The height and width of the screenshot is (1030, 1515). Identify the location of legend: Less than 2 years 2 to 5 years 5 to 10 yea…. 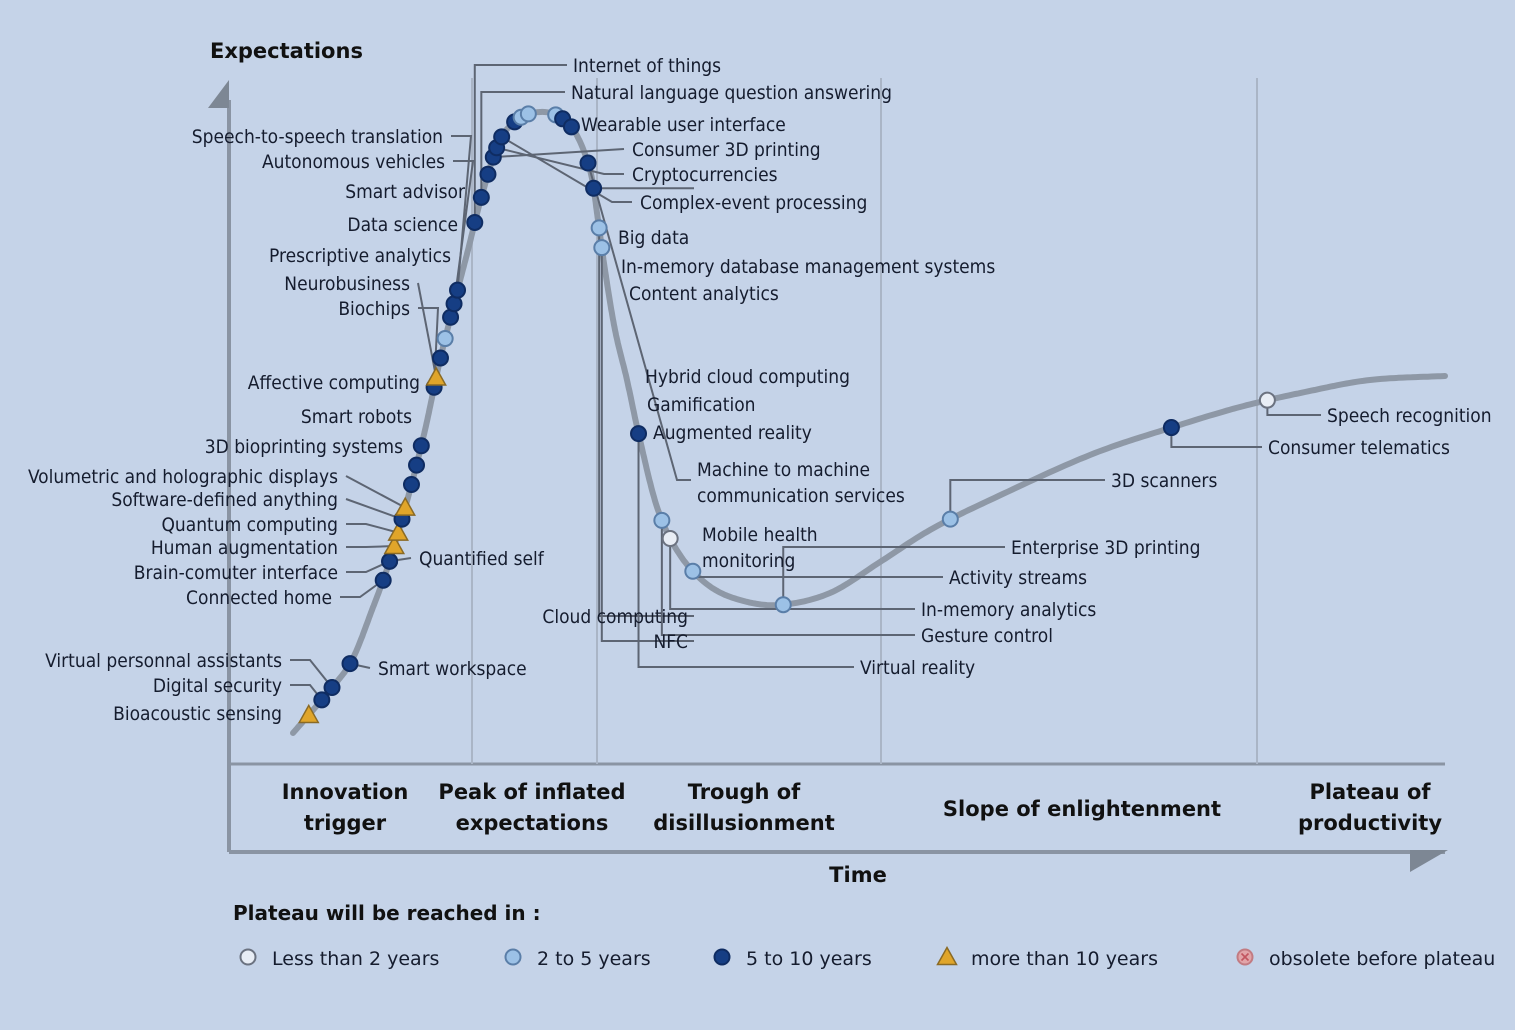
(867, 957).